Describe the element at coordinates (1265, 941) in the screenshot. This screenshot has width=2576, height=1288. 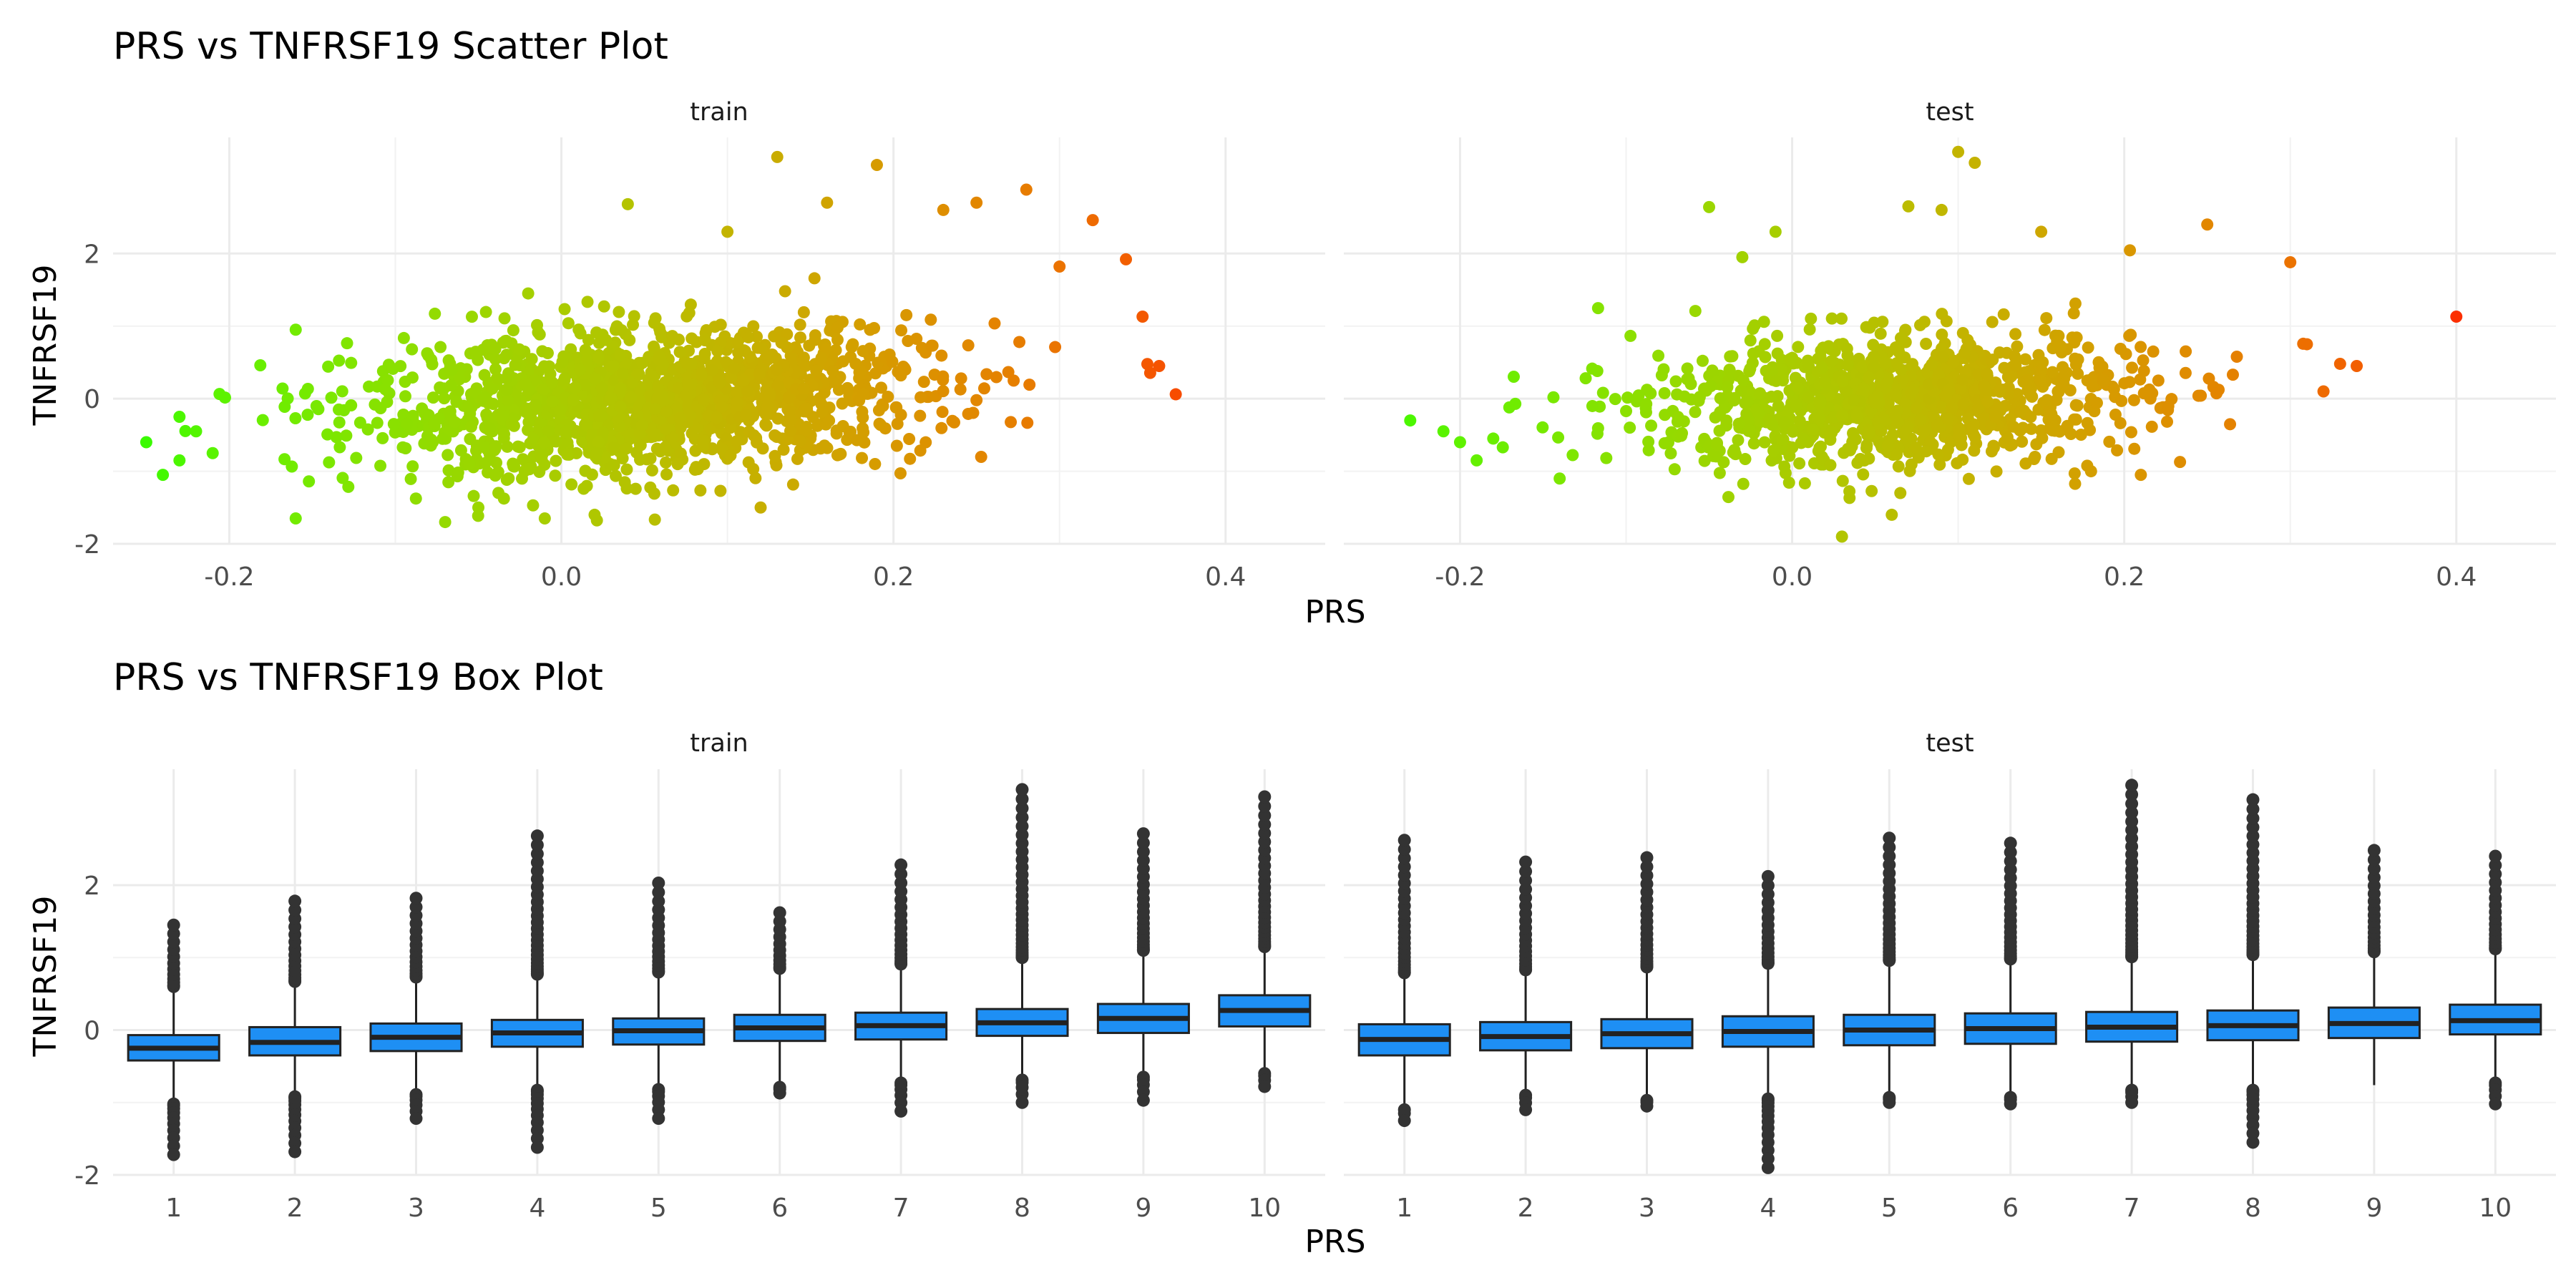
I see `box-outliers` at that location.